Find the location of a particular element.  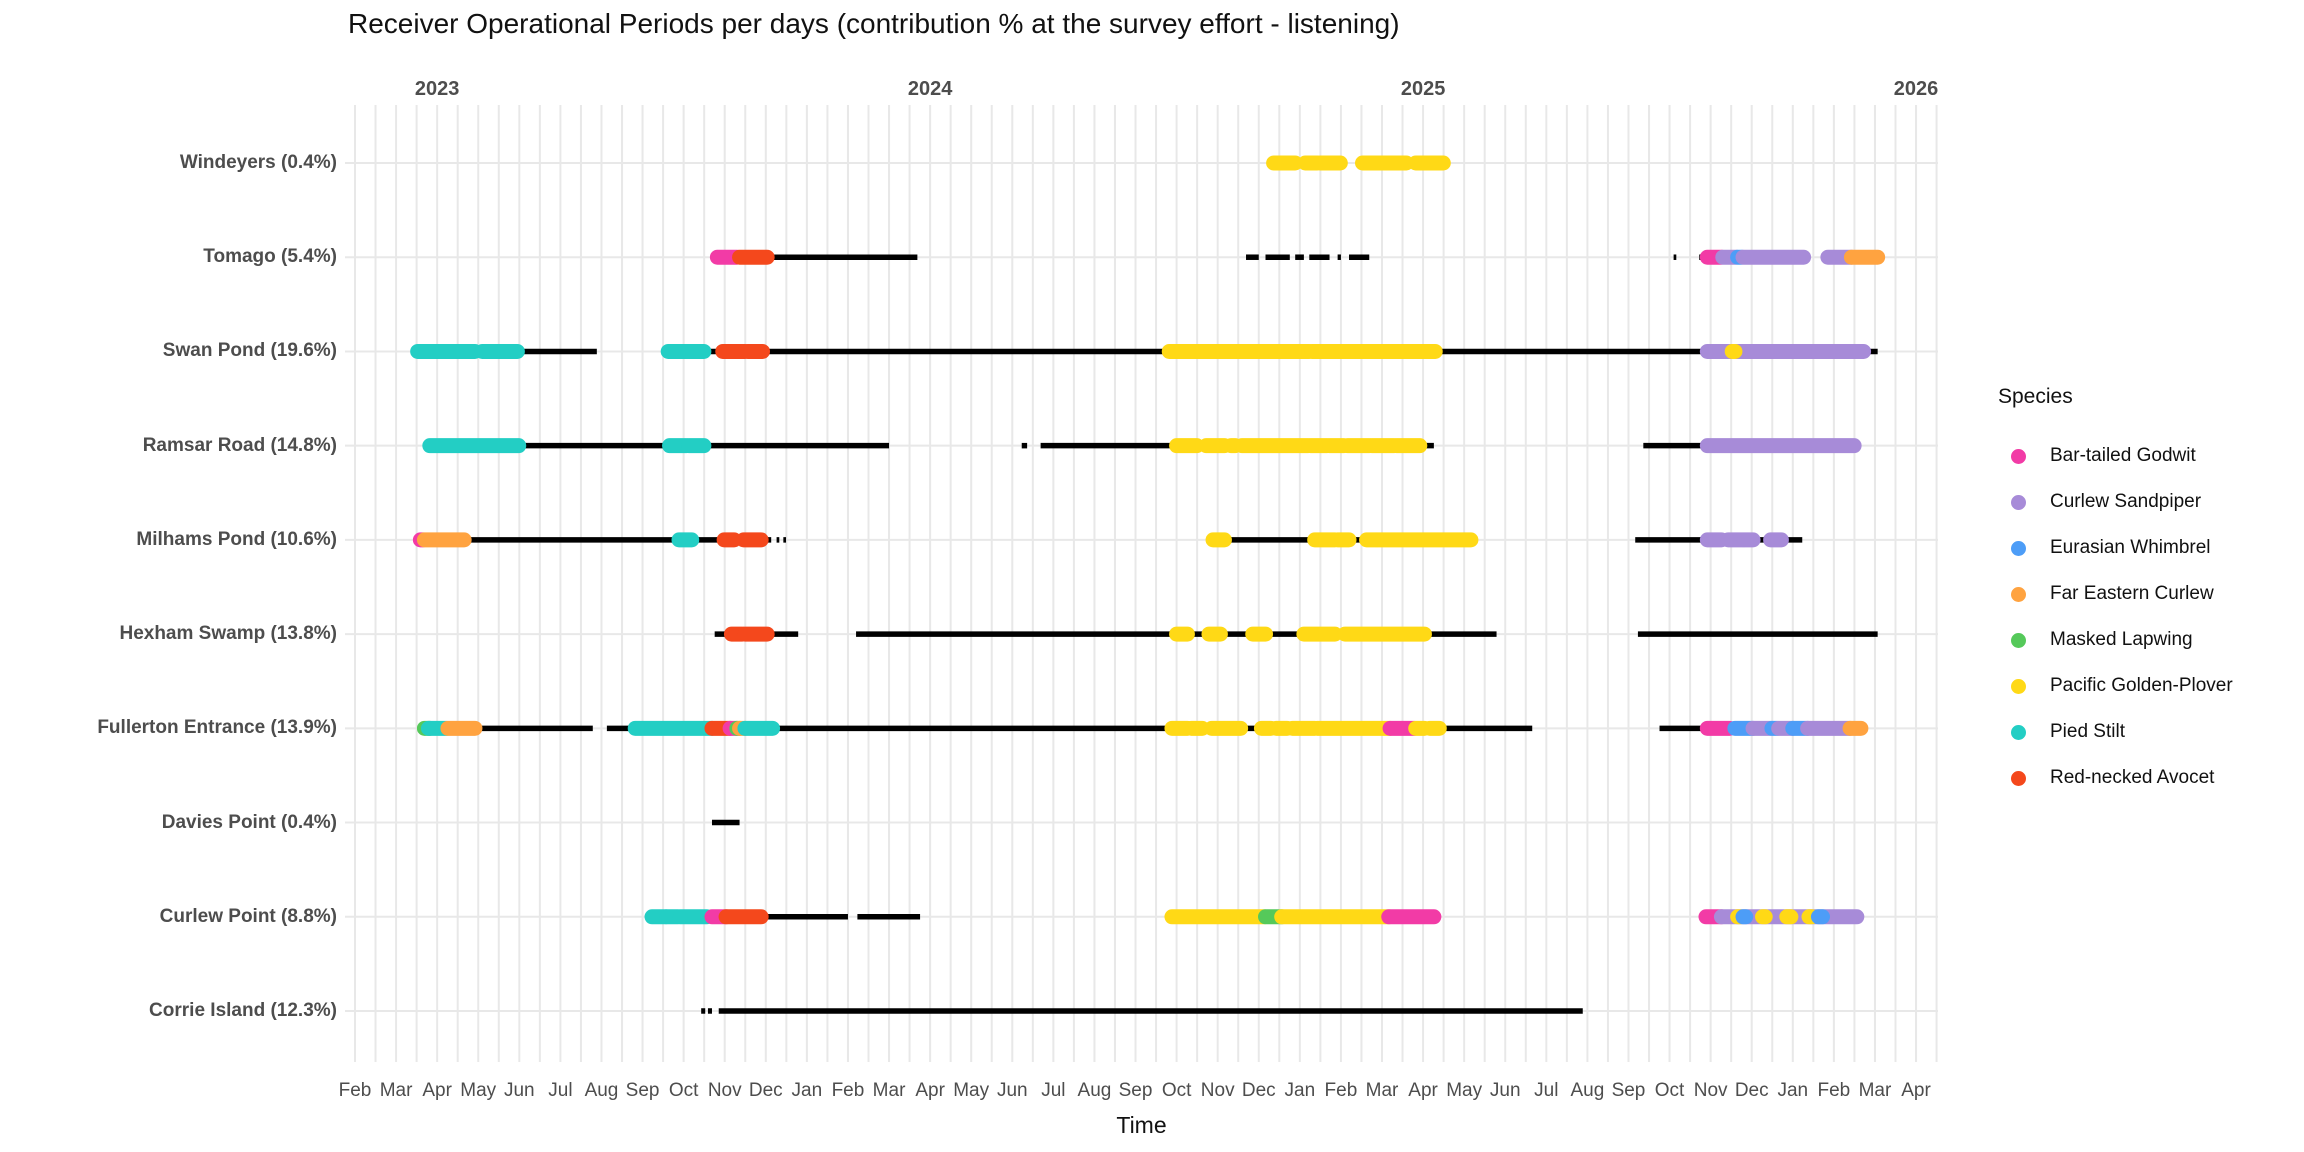

legend-item: Pied Stilt is located at coordinates (2115, 732).